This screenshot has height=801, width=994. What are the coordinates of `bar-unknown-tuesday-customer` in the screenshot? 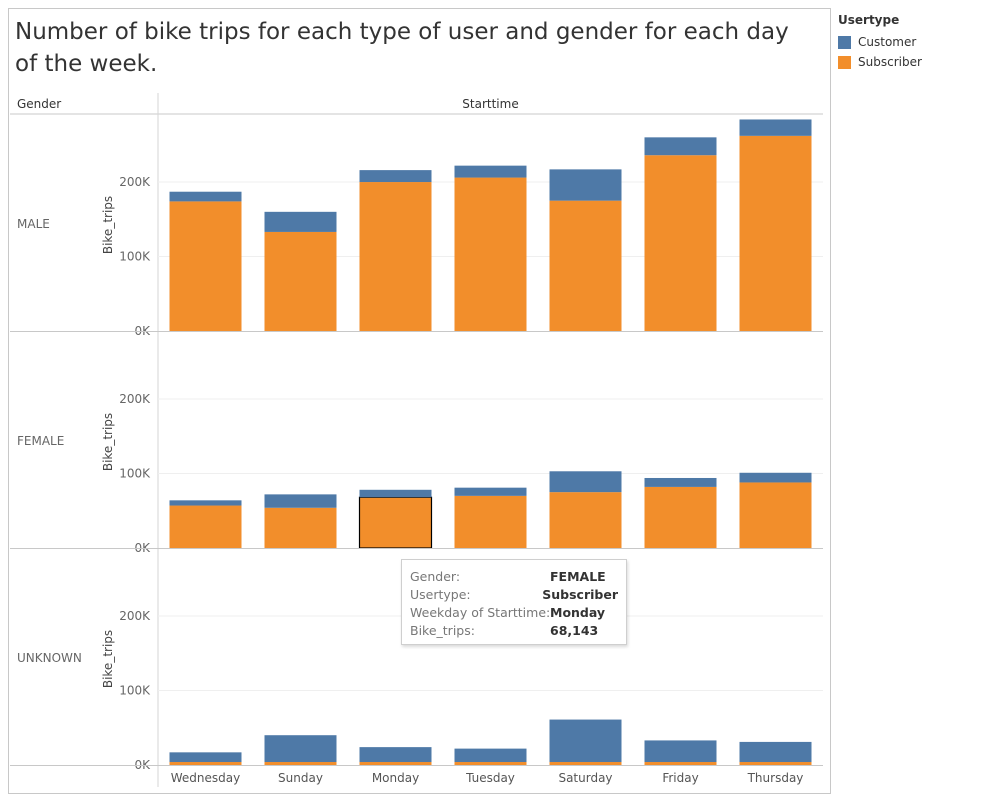 It's located at (490, 755).